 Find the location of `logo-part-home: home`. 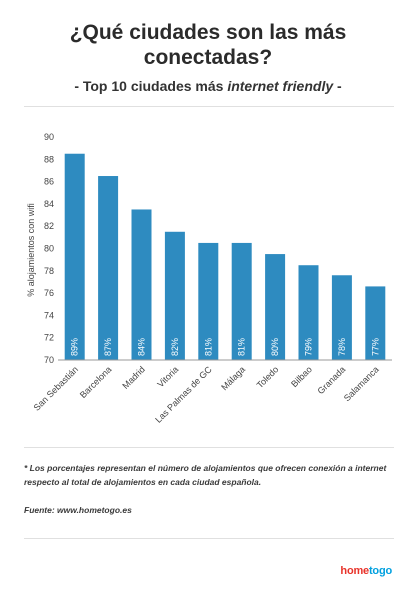

logo-part-home: home is located at coordinates (354, 571).